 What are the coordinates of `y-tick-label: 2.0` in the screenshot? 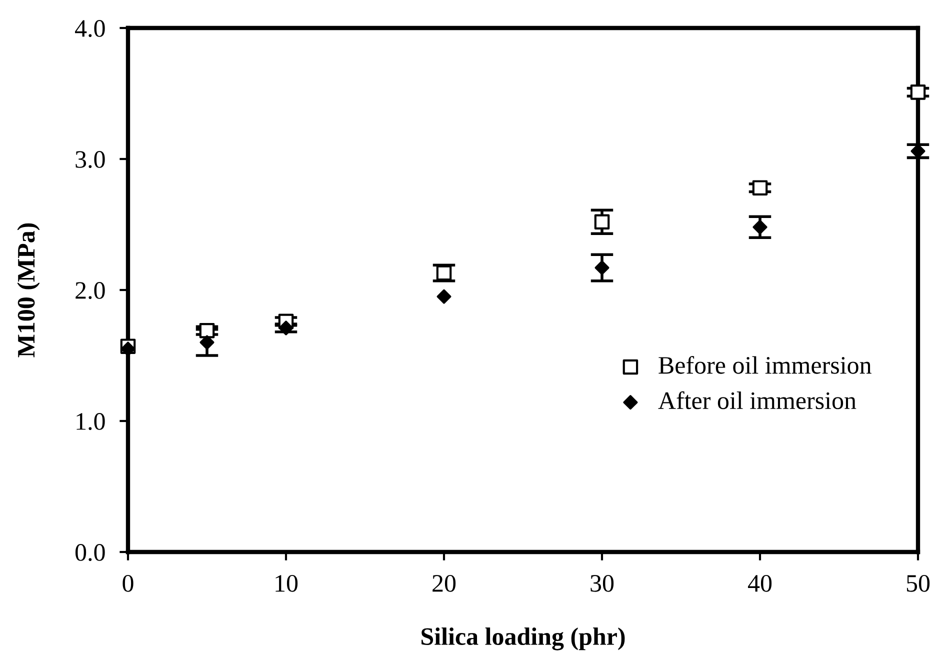 It's located at (90, 291).